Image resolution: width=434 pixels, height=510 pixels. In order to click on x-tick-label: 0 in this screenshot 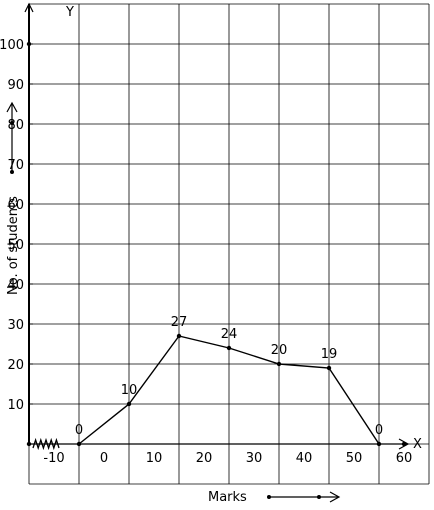, I will do `click(104, 458)`.